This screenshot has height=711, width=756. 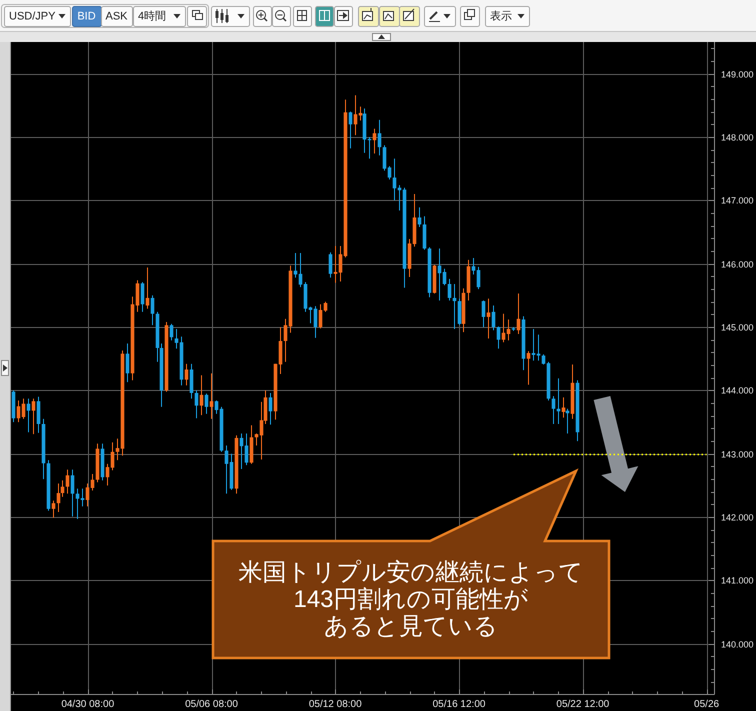 I want to click on y-tick-label: 143.000, so click(x=737, y=455).